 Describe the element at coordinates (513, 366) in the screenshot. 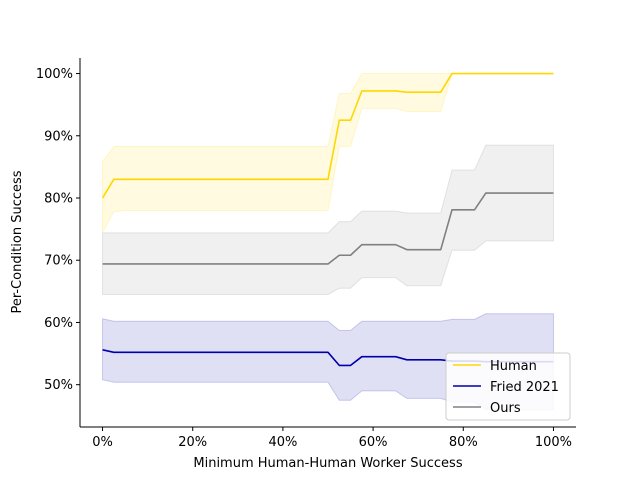

I see `legend-label-human: Human` at that location.